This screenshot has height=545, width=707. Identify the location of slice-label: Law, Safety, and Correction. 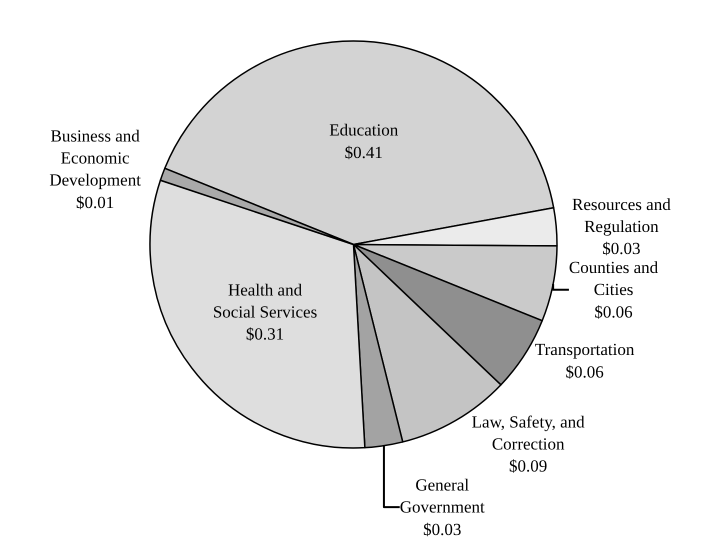
(529, 433).